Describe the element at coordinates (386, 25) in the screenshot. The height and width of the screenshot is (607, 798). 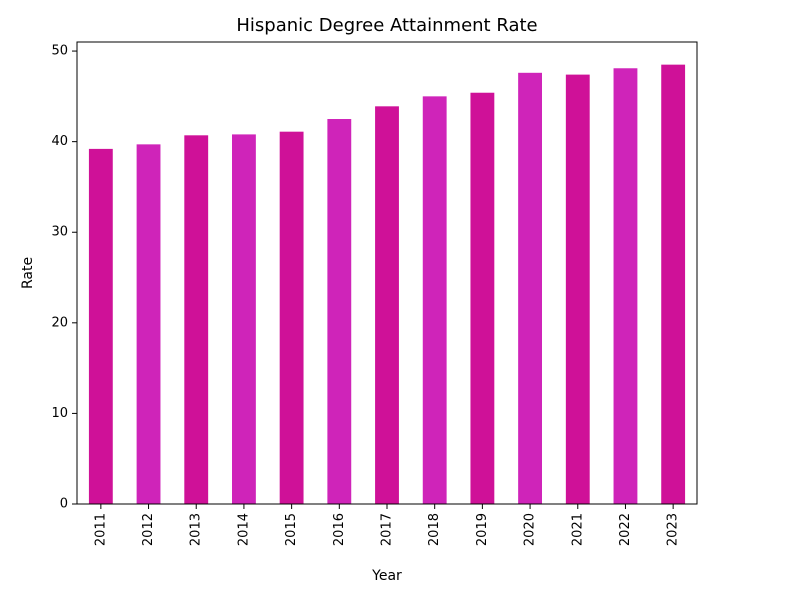
I see `chart-title: Hispanic Degree Attainment Rate` at that location.